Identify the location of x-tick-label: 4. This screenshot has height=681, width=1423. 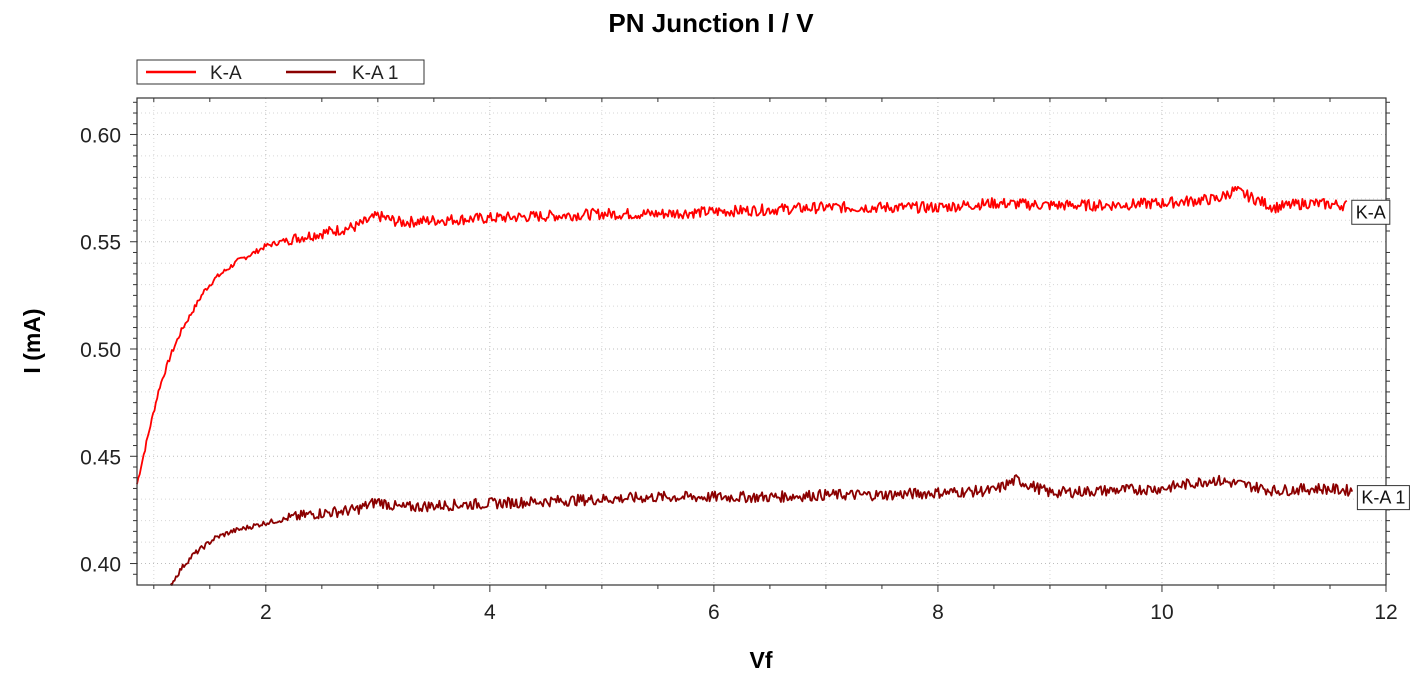
(490, 612).